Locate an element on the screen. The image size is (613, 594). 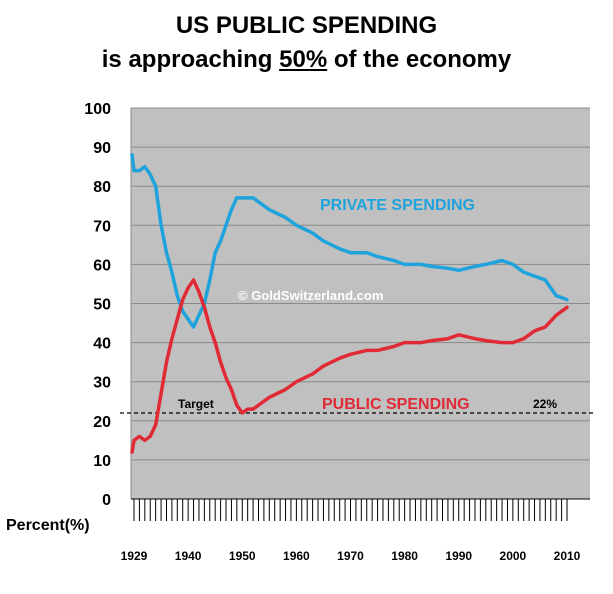
y-tick-label-30: 30 is located at coordinates (102, 383).